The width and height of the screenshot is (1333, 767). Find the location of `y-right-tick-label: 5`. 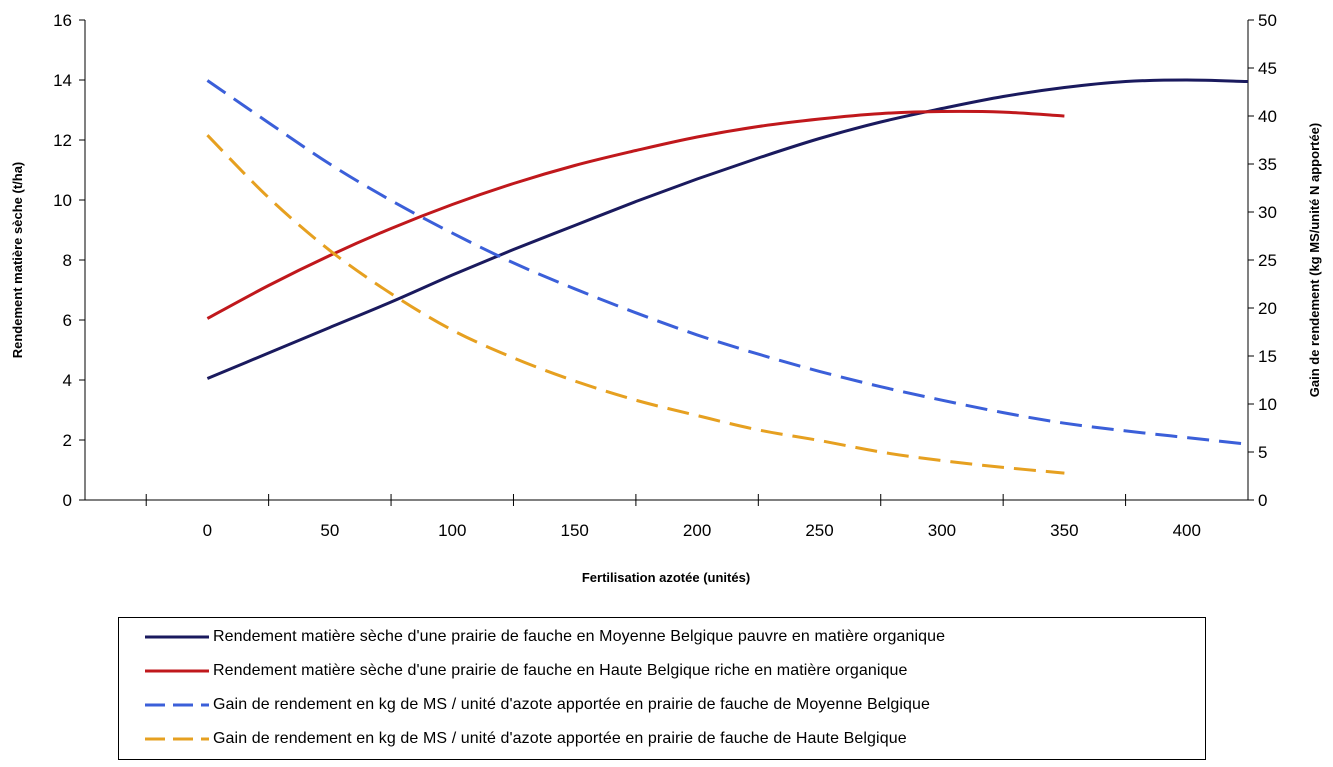

y-right-tick-label: 5 is located at coordinates (1262, 452).